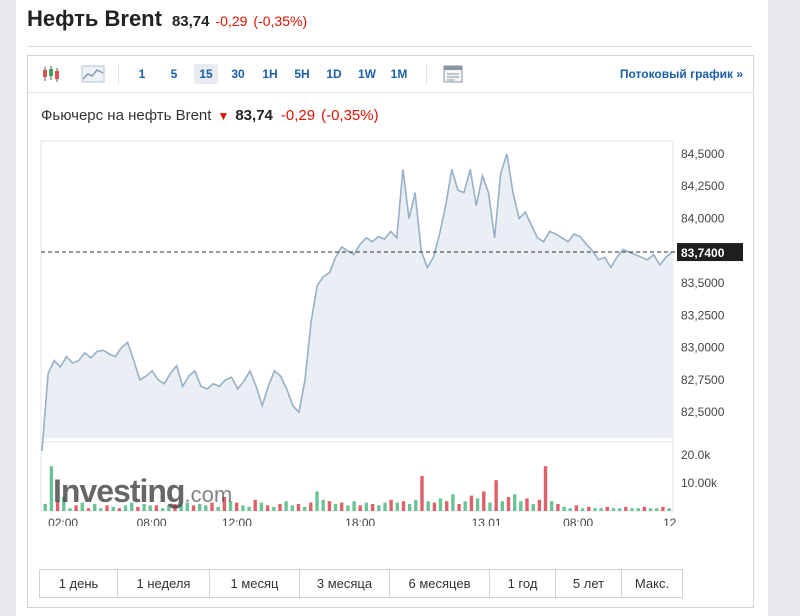 The image size is (800, 616). I want to click on range-1-month-button: 1 месяц, so click(255, 583).